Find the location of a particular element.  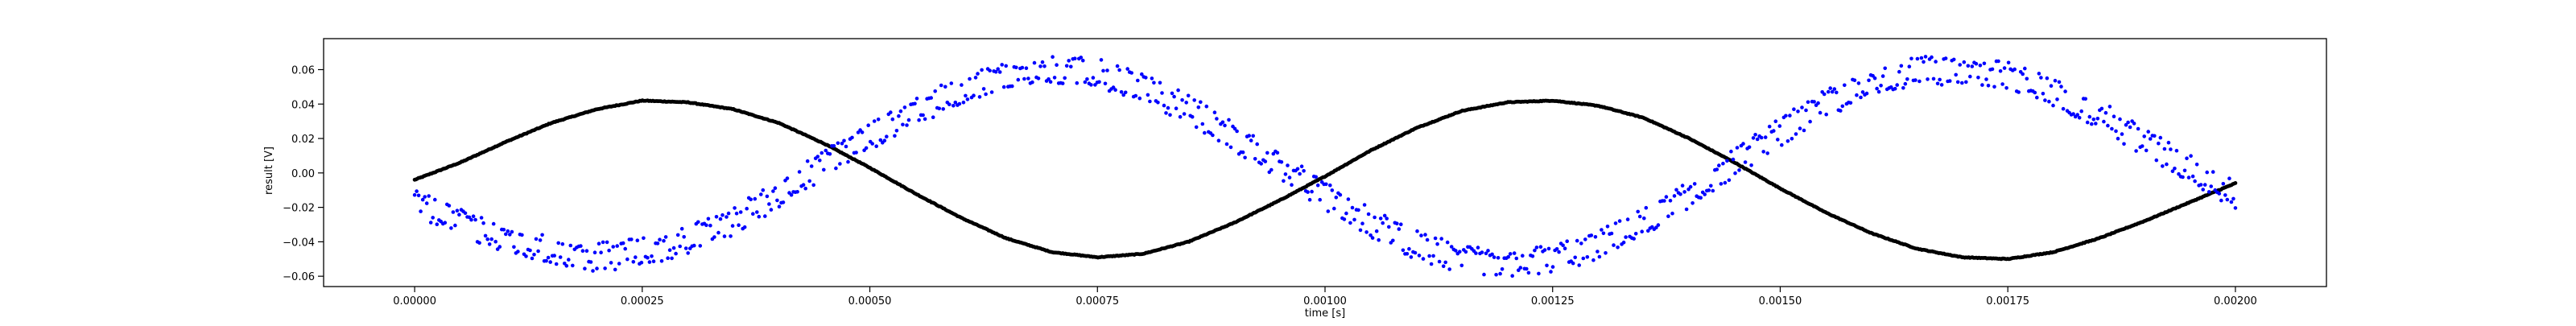

y-tick-label: 0.04 is located at coordinates (303, 105).